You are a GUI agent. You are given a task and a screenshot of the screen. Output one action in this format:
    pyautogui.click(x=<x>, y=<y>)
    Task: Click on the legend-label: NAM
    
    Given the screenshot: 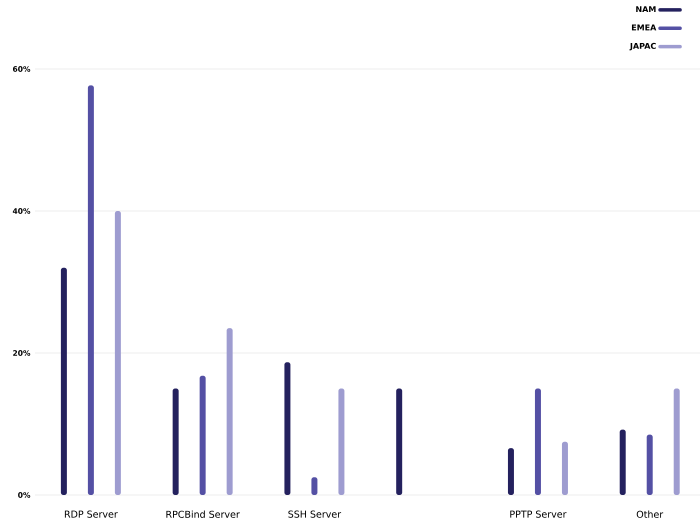 What is the action you would take?
    pyautogui.click(x=646, y=9)
    